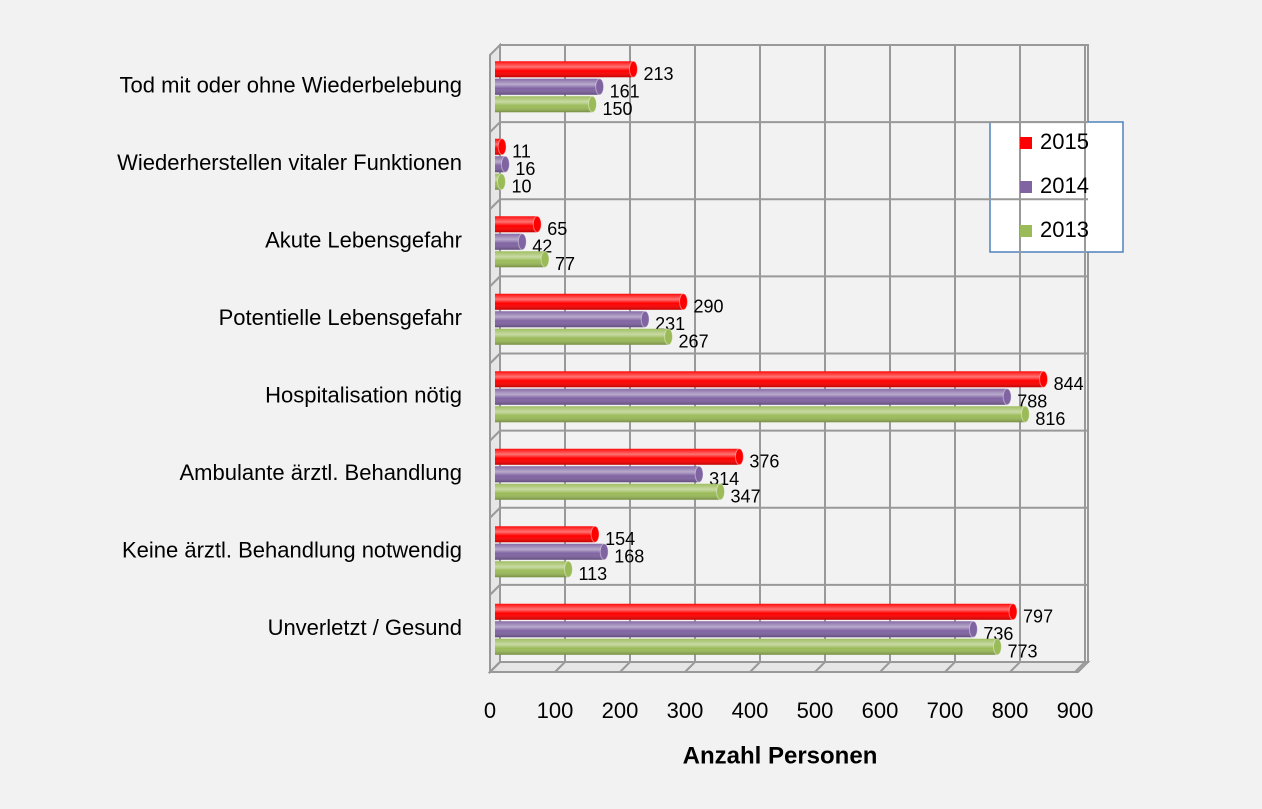 This screenshot has width=1262, height=809. What do you see at coordinates (618, 109) in the screenshot?
I see `value-label: 150` at bounding box center [618, 109].